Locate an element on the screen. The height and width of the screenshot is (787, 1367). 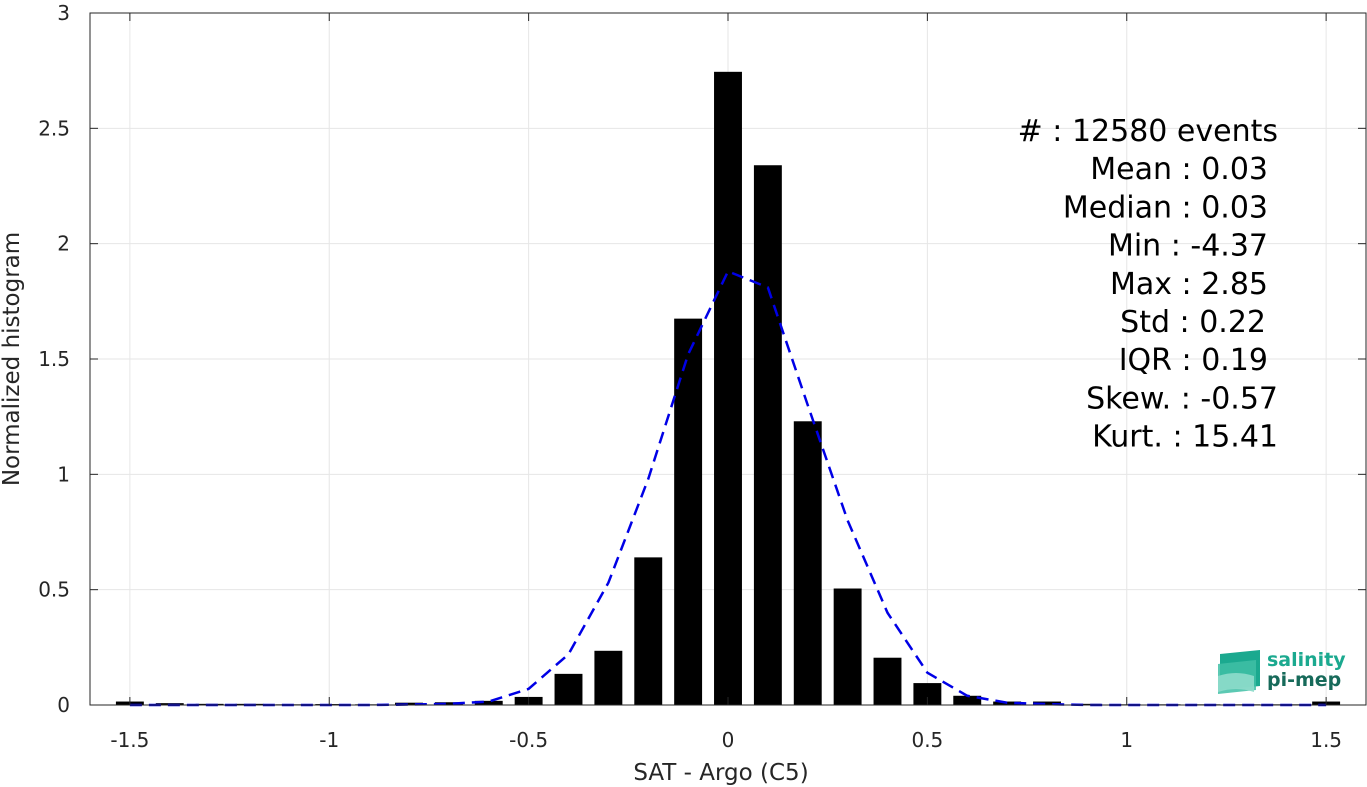
stat-line: Skew. : -0.57 is located at coordinates (1182, 398).